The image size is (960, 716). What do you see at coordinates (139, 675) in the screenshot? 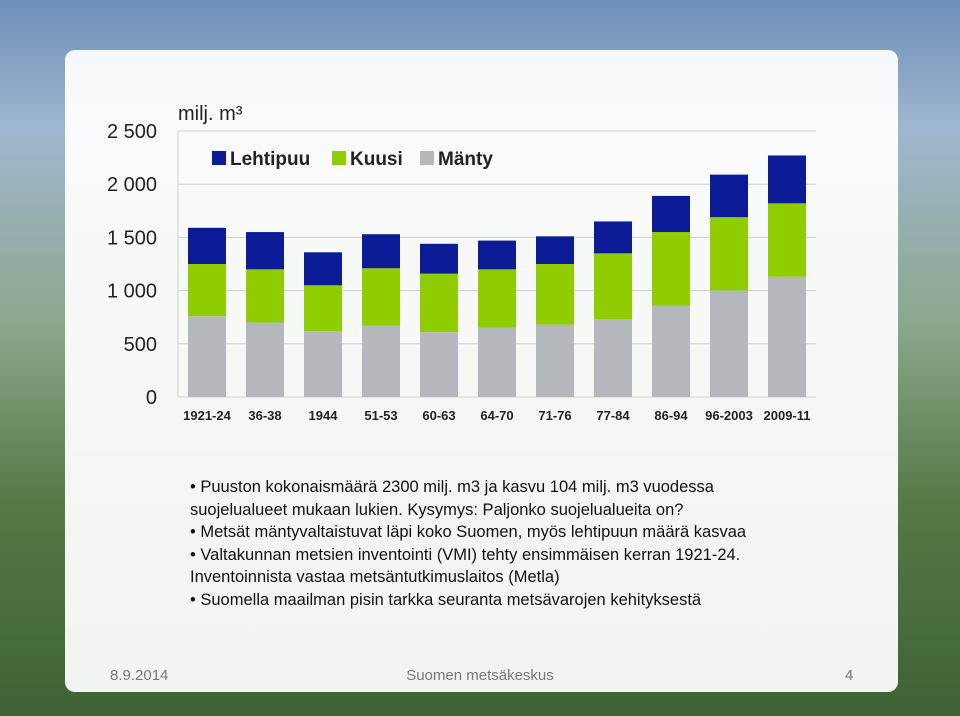
I see `footer-date: 8.9.2014` at bounding box center [139, 675].